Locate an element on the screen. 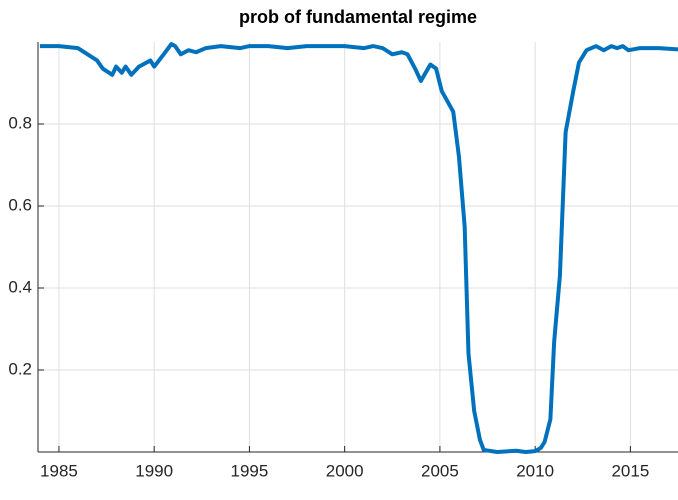 Image resolution: width=678 pixels, height=500 pixels. y-tick-label: 0.2 is located at coordinates (20, 368).